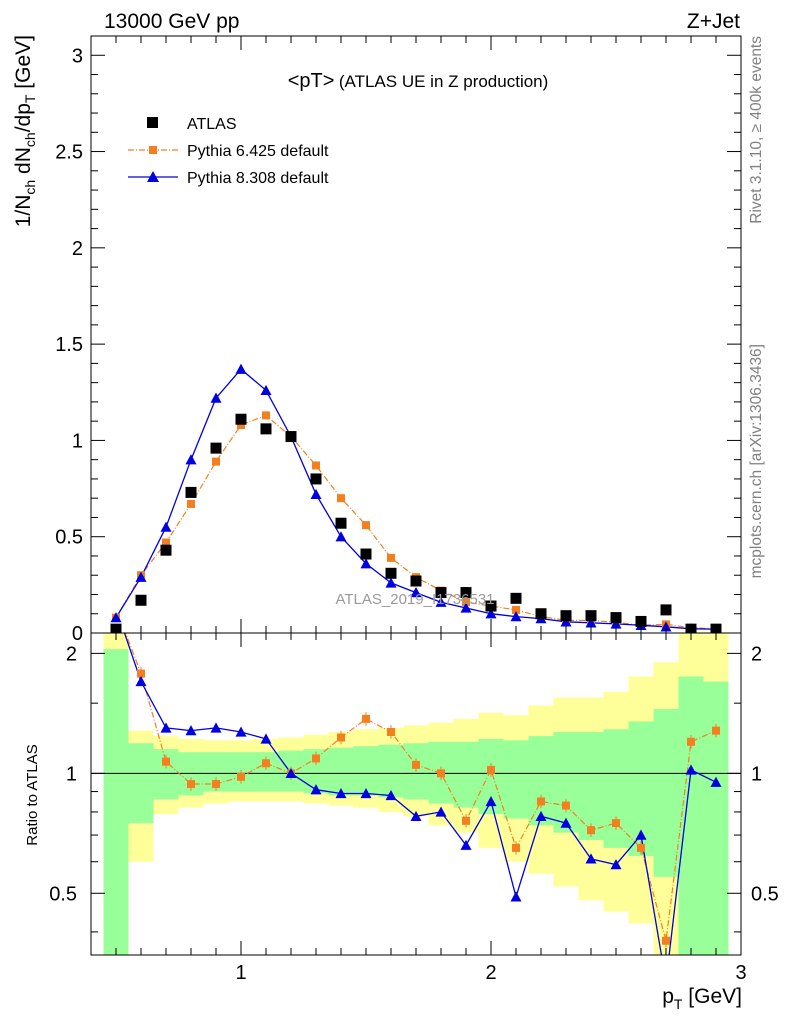 The width and height of the screenshot is (786, 1024). I want to click on x-tick-label: 2, so click(490, 973).